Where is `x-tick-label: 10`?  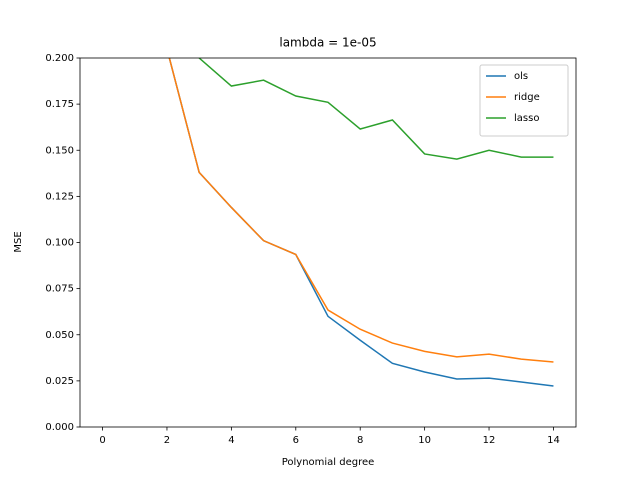
x-tick-label: 10 is located at coordinates (424, 440).